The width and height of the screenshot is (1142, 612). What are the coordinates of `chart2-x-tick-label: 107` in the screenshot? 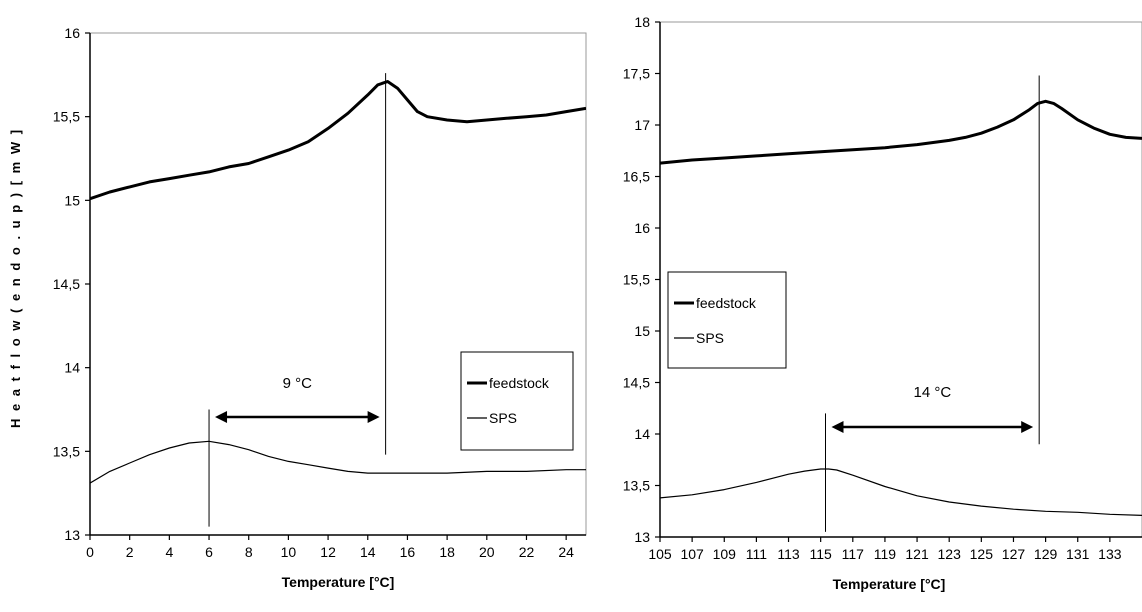 It's located at (692, 554).